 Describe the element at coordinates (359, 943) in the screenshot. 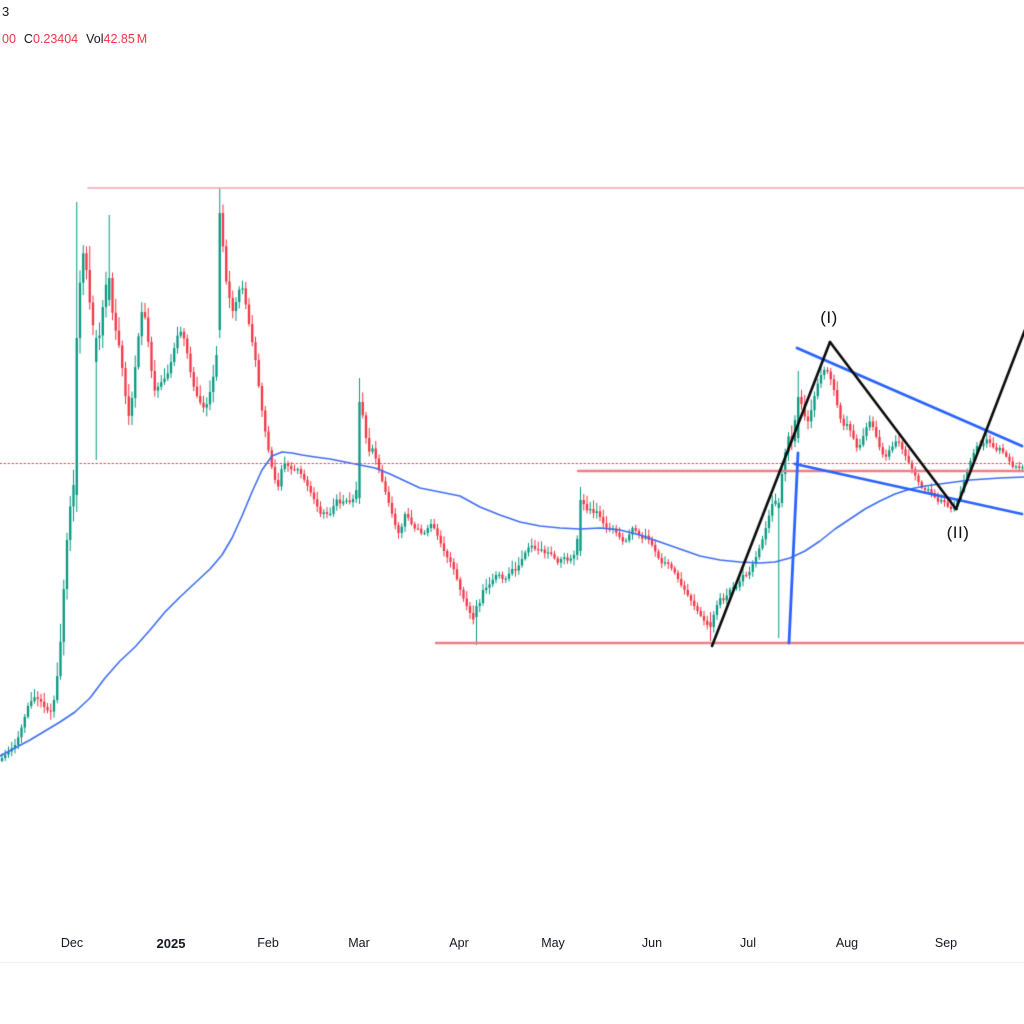

I see `axis-label-mar: Mar` at that location.